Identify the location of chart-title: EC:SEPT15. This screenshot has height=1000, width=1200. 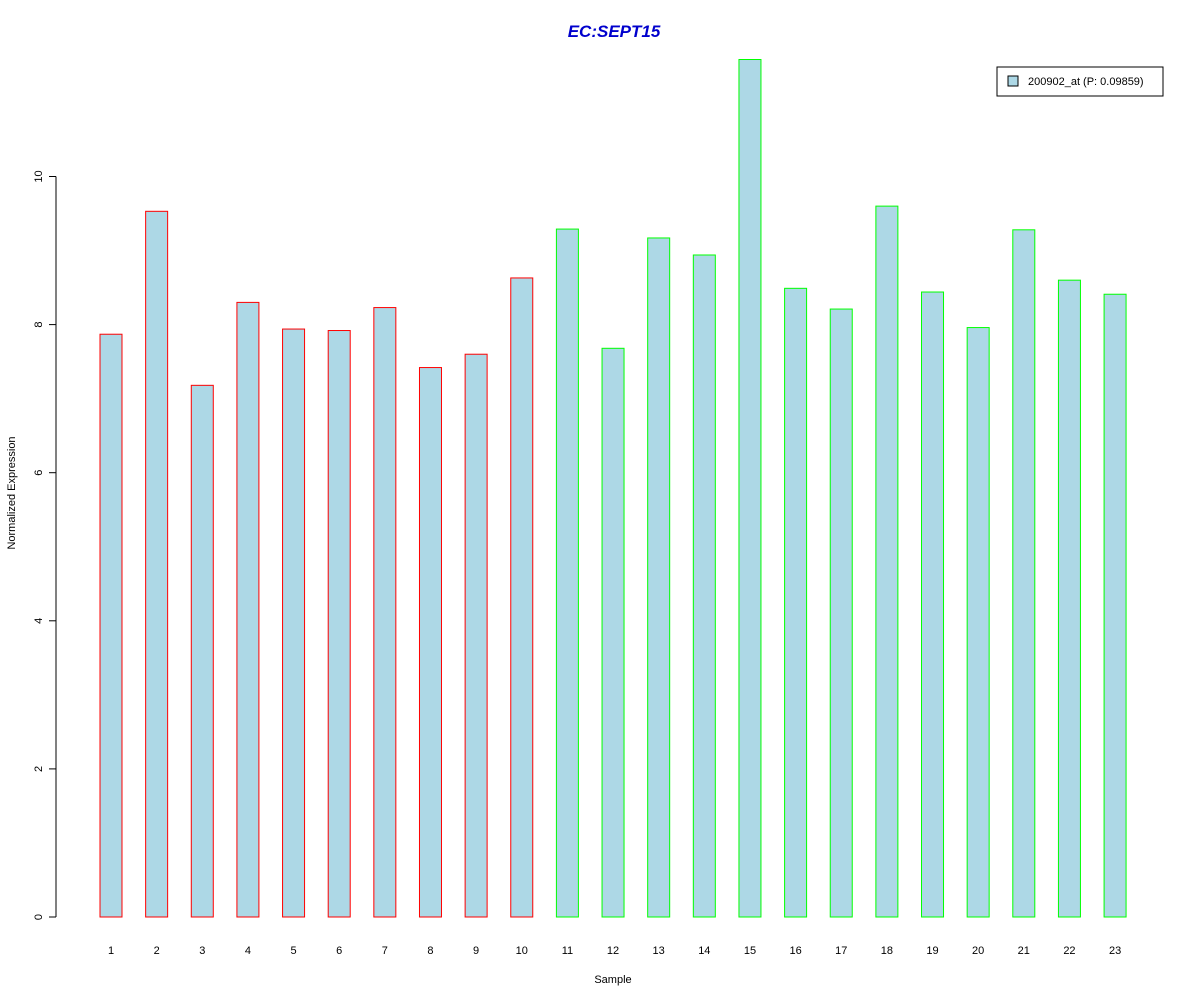
(614, 31).